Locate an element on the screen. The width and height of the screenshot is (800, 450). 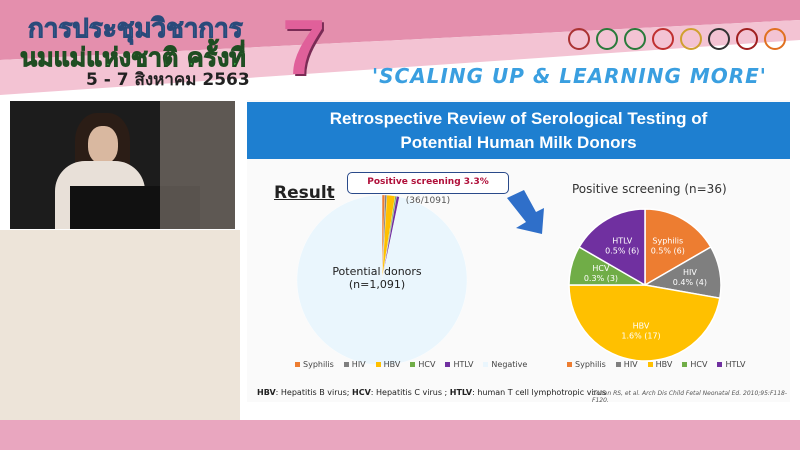
left-legend: Syphilis HIV HBV HCV HTLV Negative is located at coordinates (411, 364).